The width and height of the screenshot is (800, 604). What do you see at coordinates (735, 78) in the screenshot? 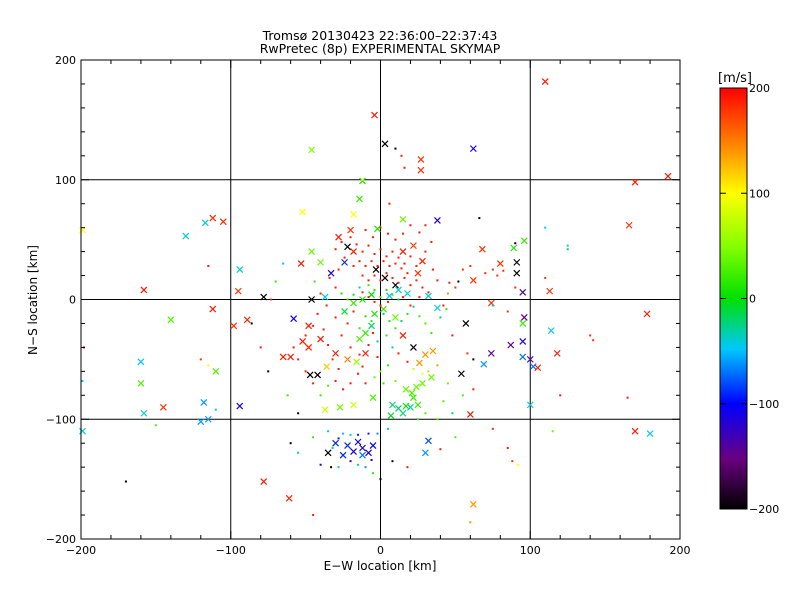
I see `colorbar-label: [m/s]` at bounding box center [735, 78].